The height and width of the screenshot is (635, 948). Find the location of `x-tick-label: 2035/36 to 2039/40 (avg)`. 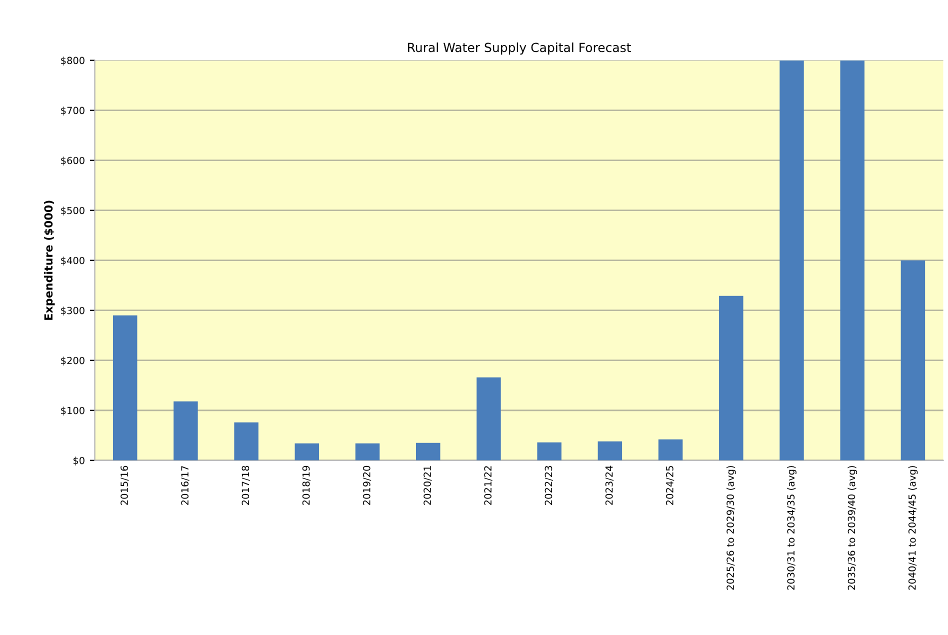

x-tick-label: 2035/36 to 2039/40 (avg) is located at coordinates (853, 528).